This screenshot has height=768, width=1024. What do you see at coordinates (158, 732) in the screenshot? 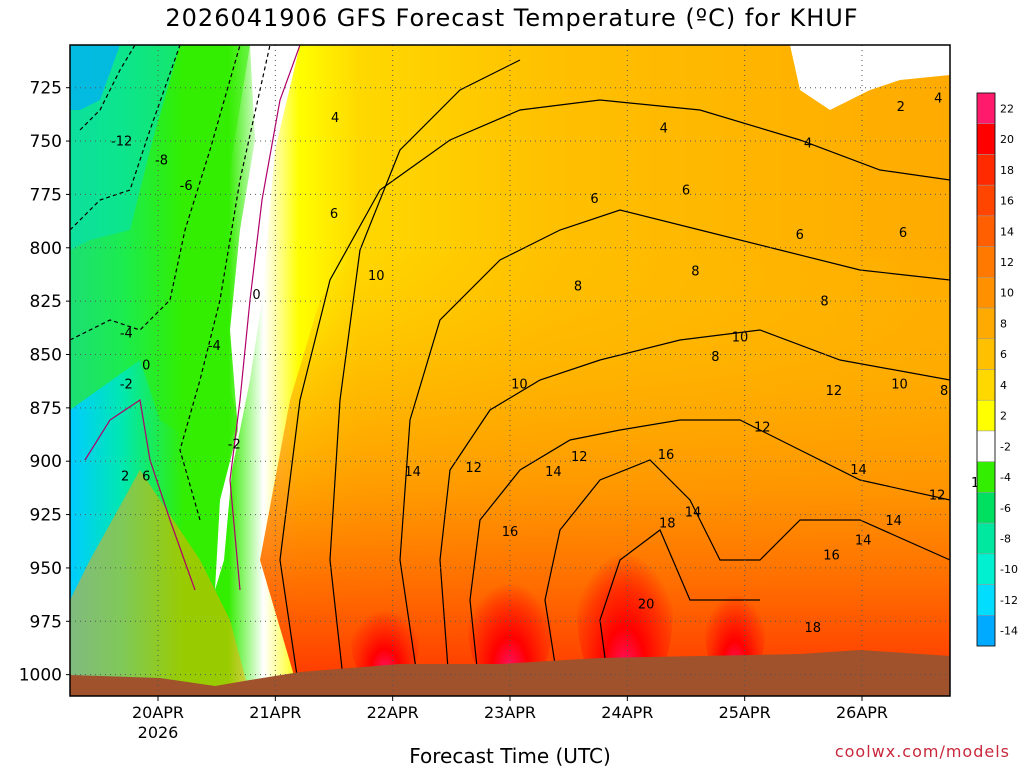
I see `x-tick-year: 2026` at bounding box center [158, 732].